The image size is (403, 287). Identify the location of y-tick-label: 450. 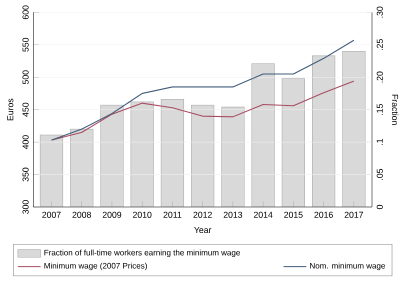
(25, 109).